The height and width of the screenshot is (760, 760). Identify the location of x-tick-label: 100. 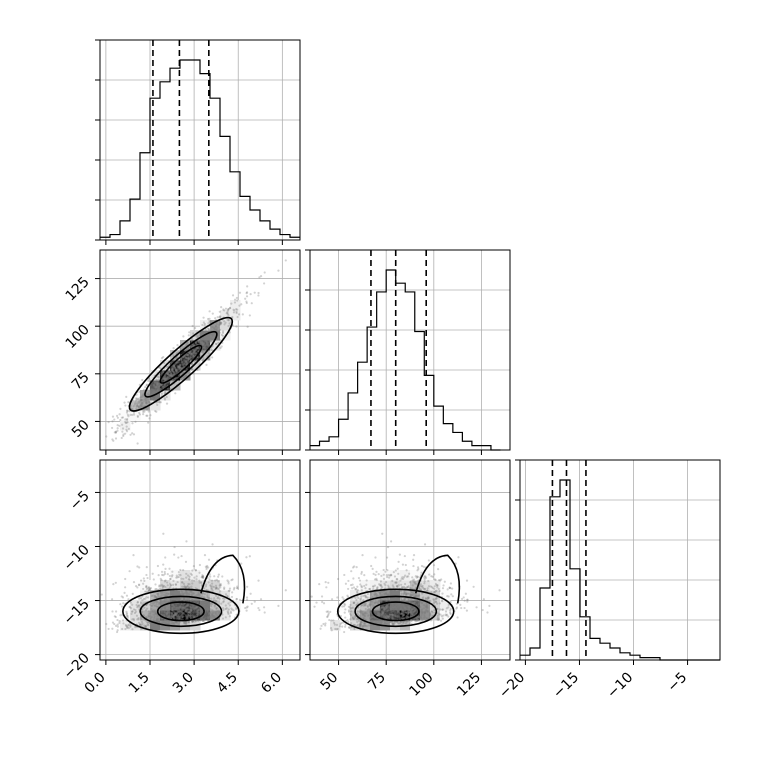
(421, 685).